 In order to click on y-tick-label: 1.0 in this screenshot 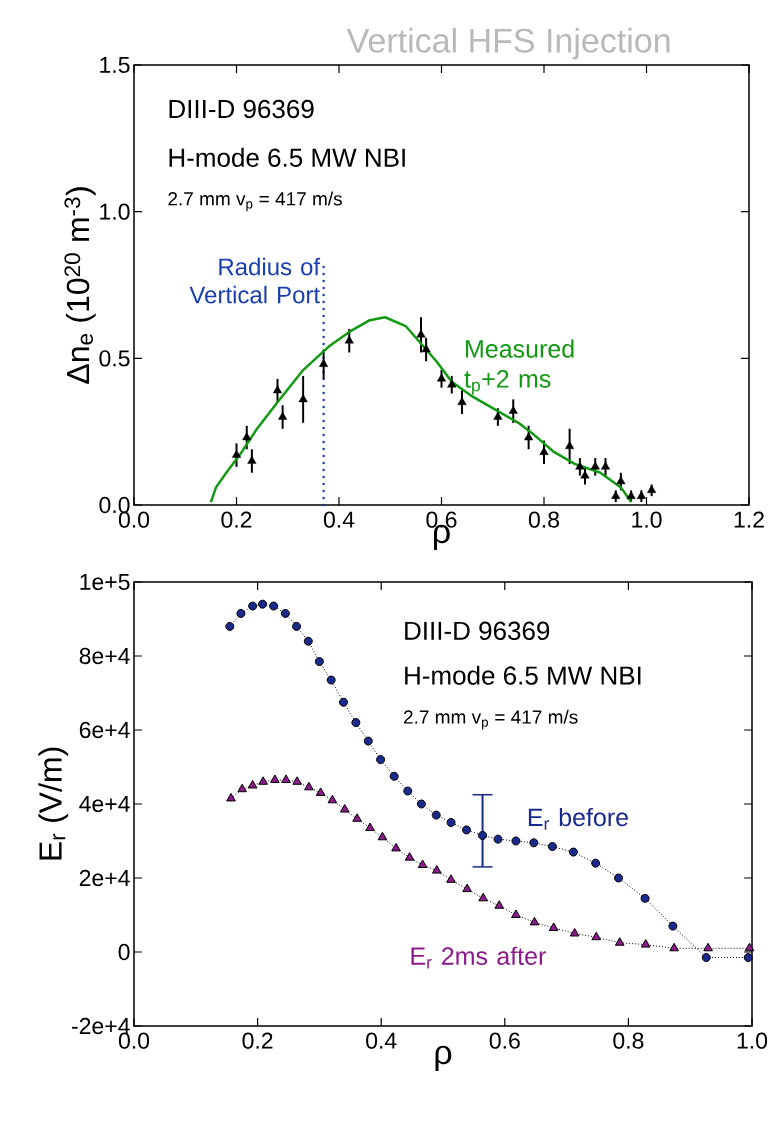, I will do `click(115, 211)`.